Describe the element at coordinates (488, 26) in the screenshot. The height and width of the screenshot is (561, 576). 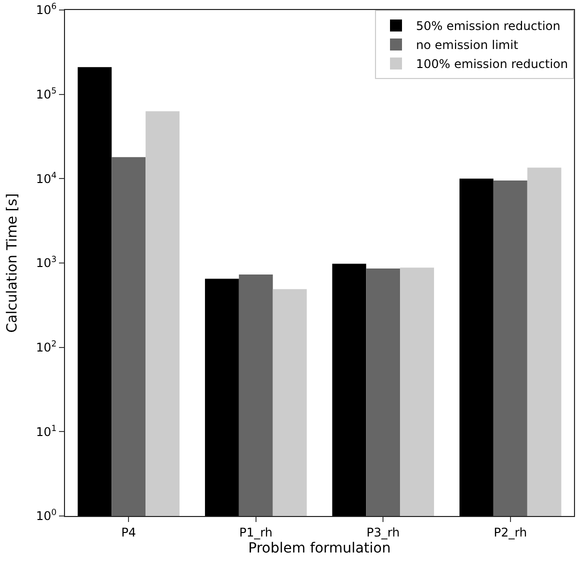
I see `legend-label: 50% emission reduction` at that location.